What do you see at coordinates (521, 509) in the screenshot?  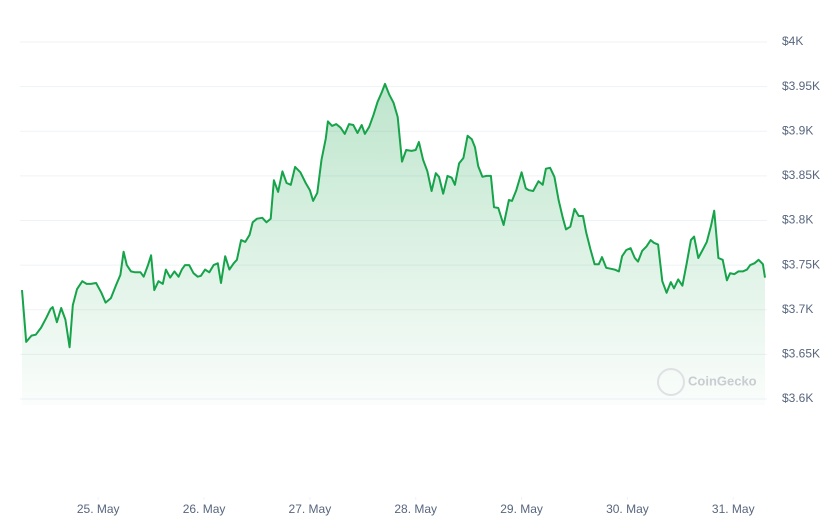 I see `x-tick-label: 29. May` at bounding box center [521, 509].